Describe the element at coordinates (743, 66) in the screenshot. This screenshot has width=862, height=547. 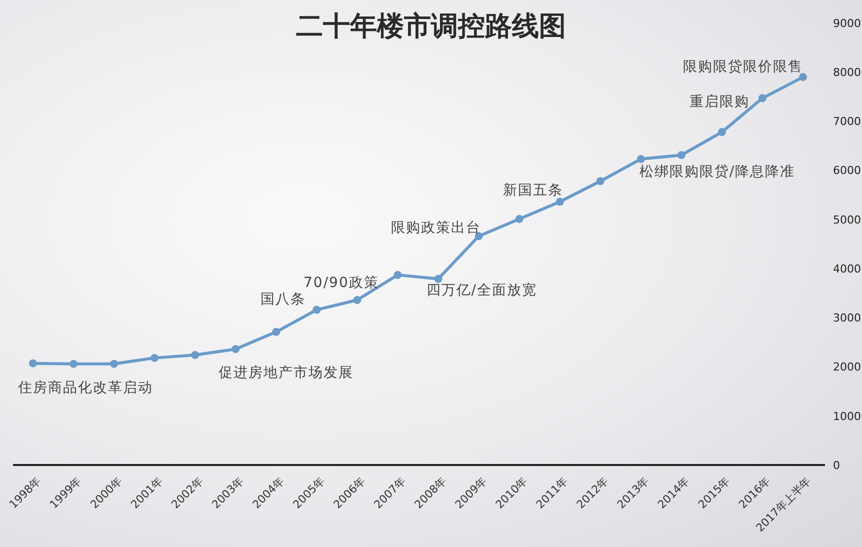
I see `annotation: 限购限贷限价限售` at that location.